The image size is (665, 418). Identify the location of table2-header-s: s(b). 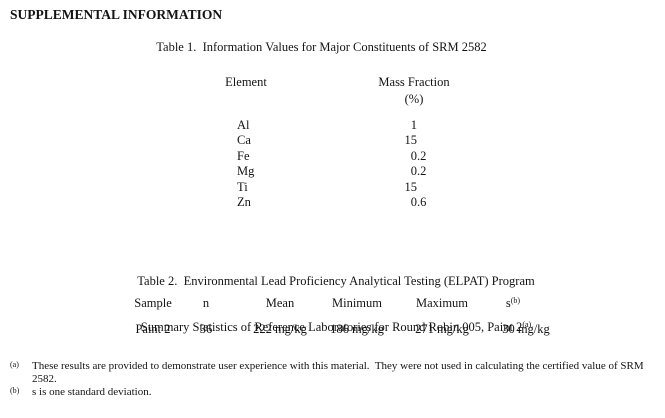
(513, 303).